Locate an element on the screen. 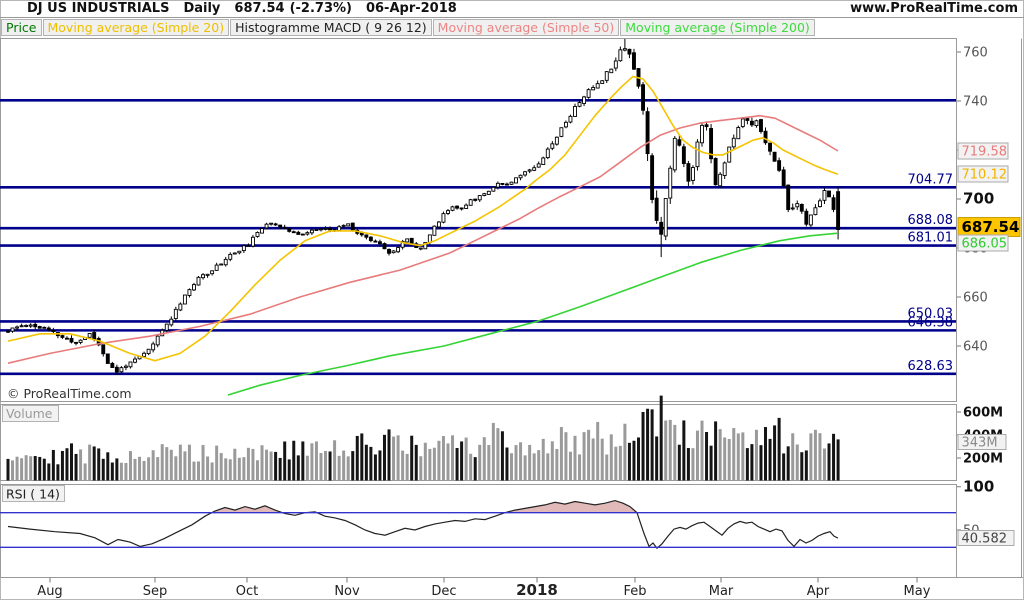  legend-item-moving-average-simple-50: Moving average (Simple 50) is located at coordinates (526, 27).